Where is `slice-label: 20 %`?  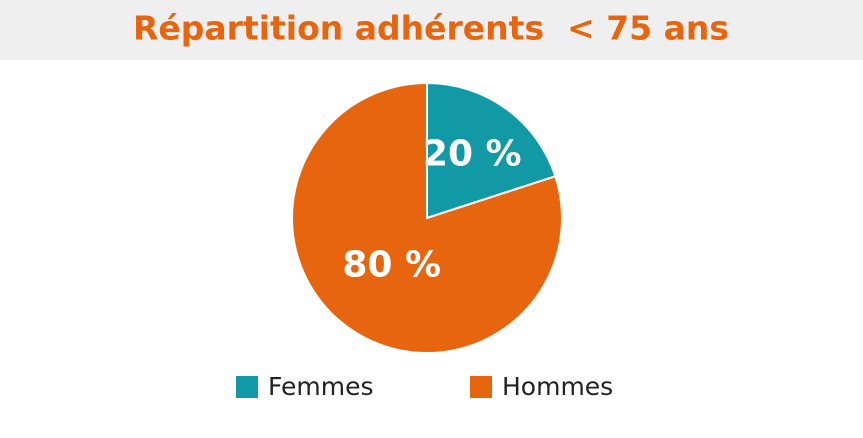
slice-label: 20 % is located at coordinates (472, 154).